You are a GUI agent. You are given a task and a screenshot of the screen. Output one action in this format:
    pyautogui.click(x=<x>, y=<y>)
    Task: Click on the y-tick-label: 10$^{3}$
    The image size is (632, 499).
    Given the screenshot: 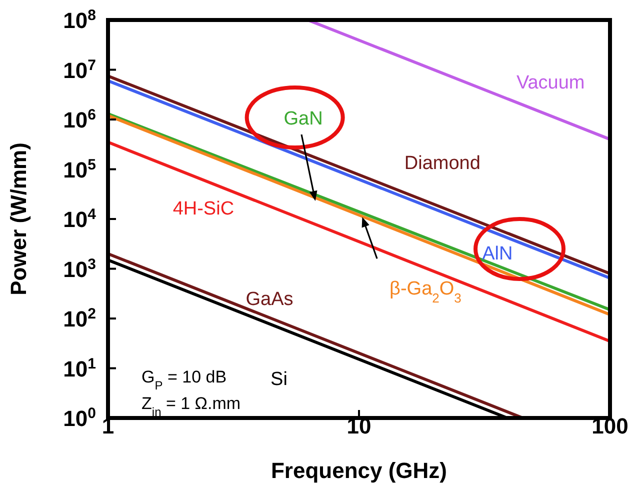 What is the action you would take?
    pyautogui.click(x=79, y=268)
    